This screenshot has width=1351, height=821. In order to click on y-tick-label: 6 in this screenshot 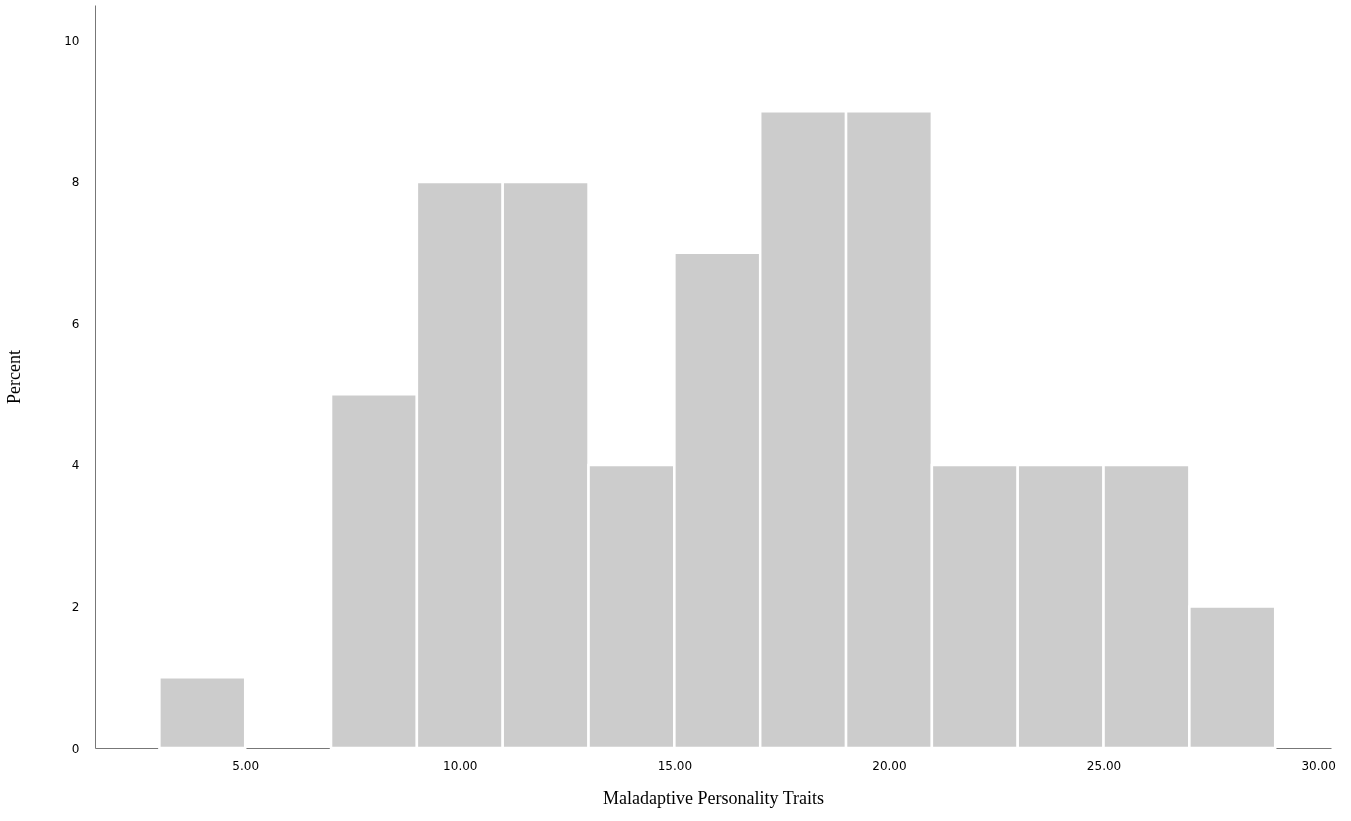, I will do `click(75, 323)`.